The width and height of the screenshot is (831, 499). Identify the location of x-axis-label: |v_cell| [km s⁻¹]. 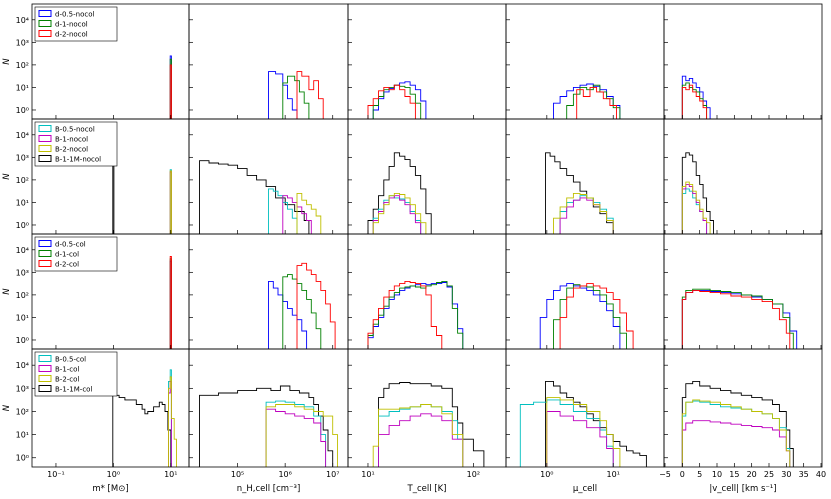
(742, 489).